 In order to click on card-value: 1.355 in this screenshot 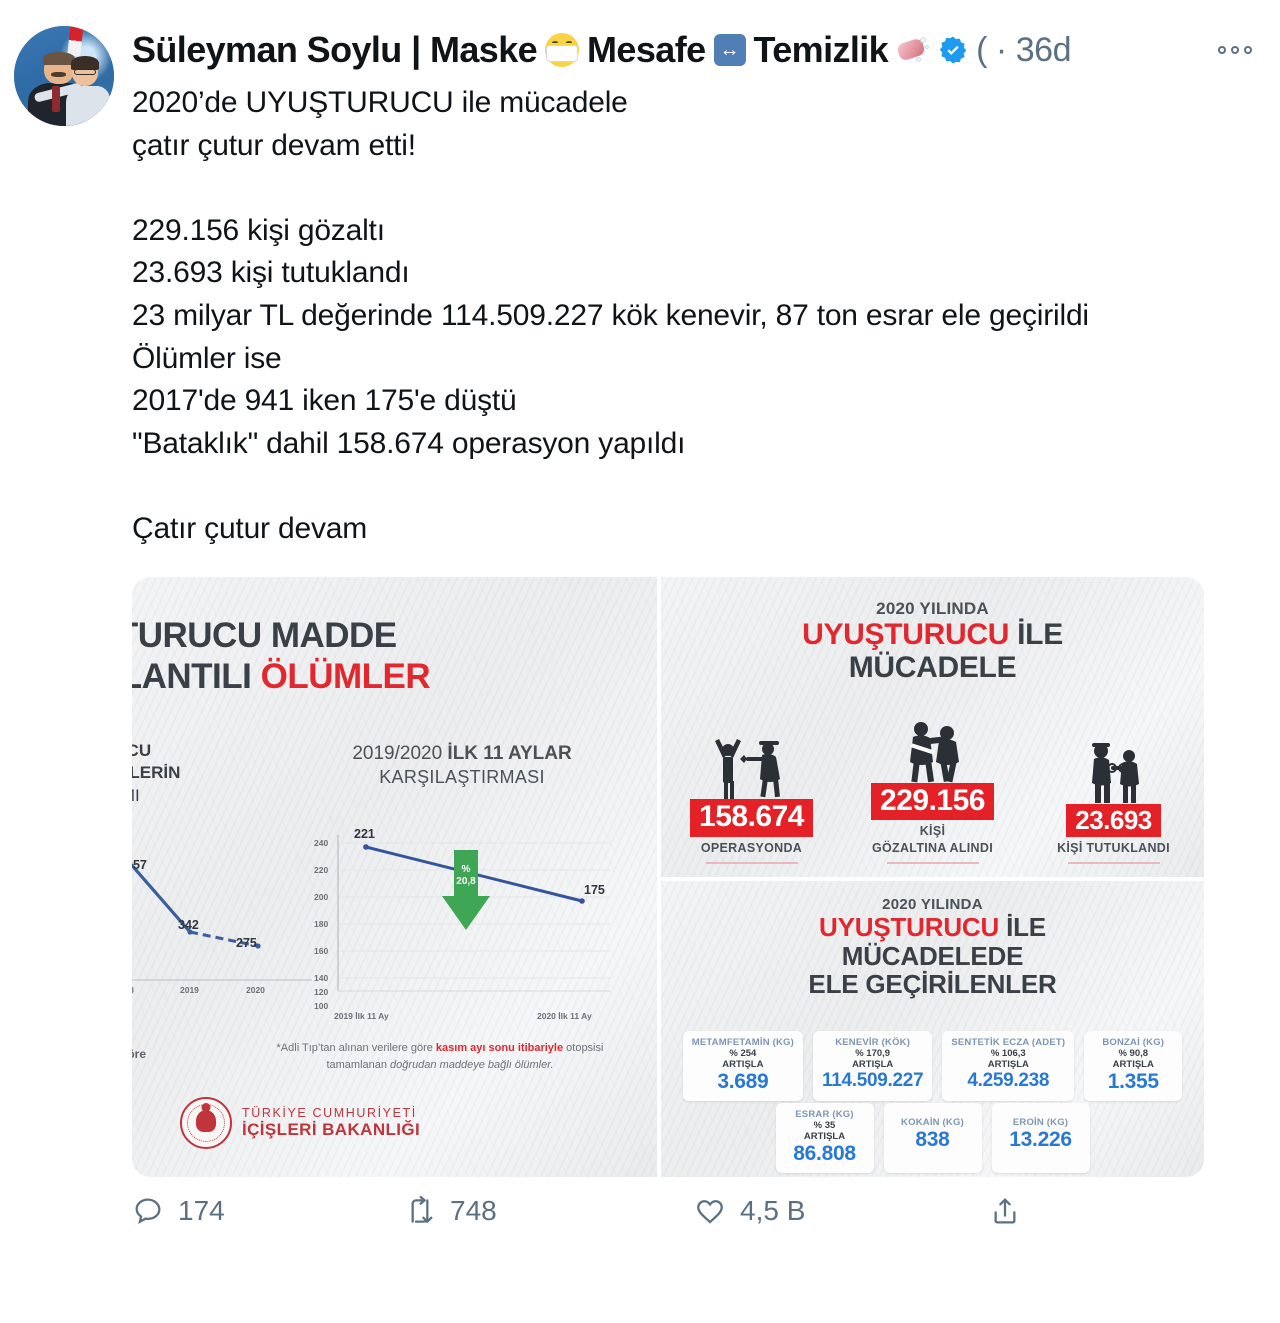, I will do `click(1133, 1082)`.